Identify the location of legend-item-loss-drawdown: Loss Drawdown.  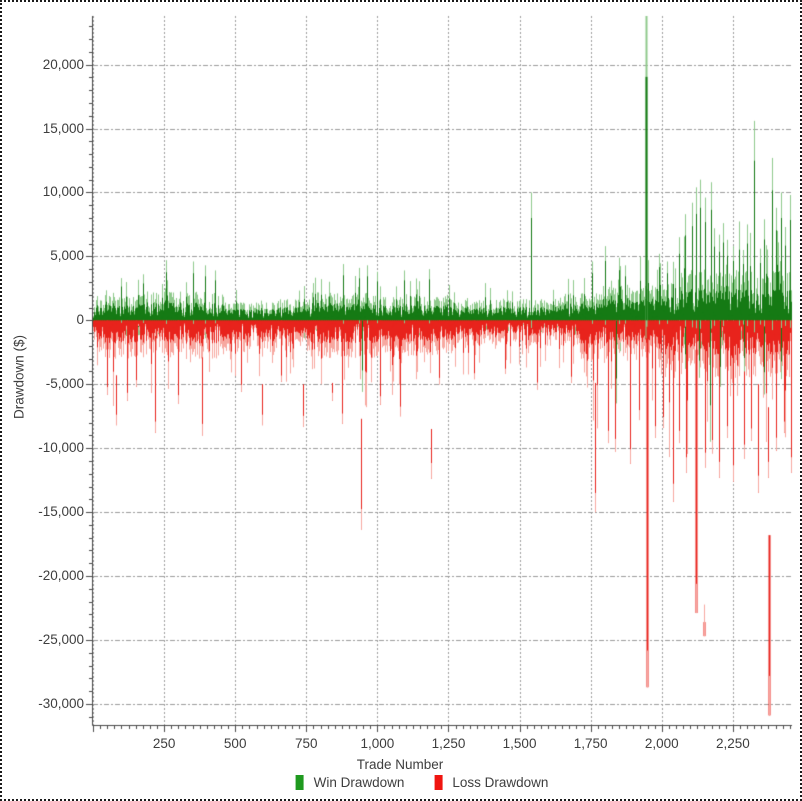
(491, 782).